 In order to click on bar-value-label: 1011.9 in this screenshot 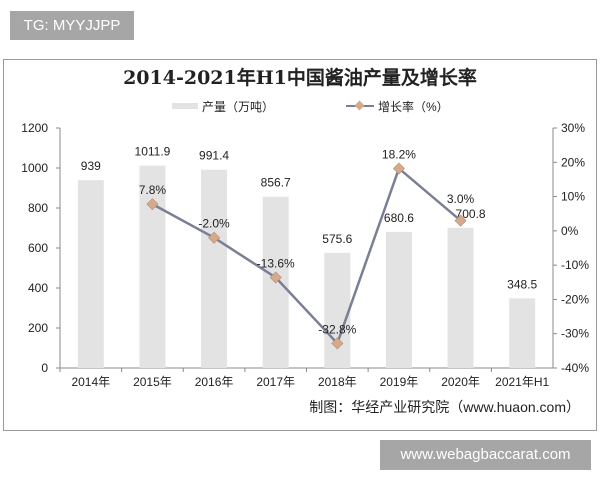, I will do `click(153, 152)`.